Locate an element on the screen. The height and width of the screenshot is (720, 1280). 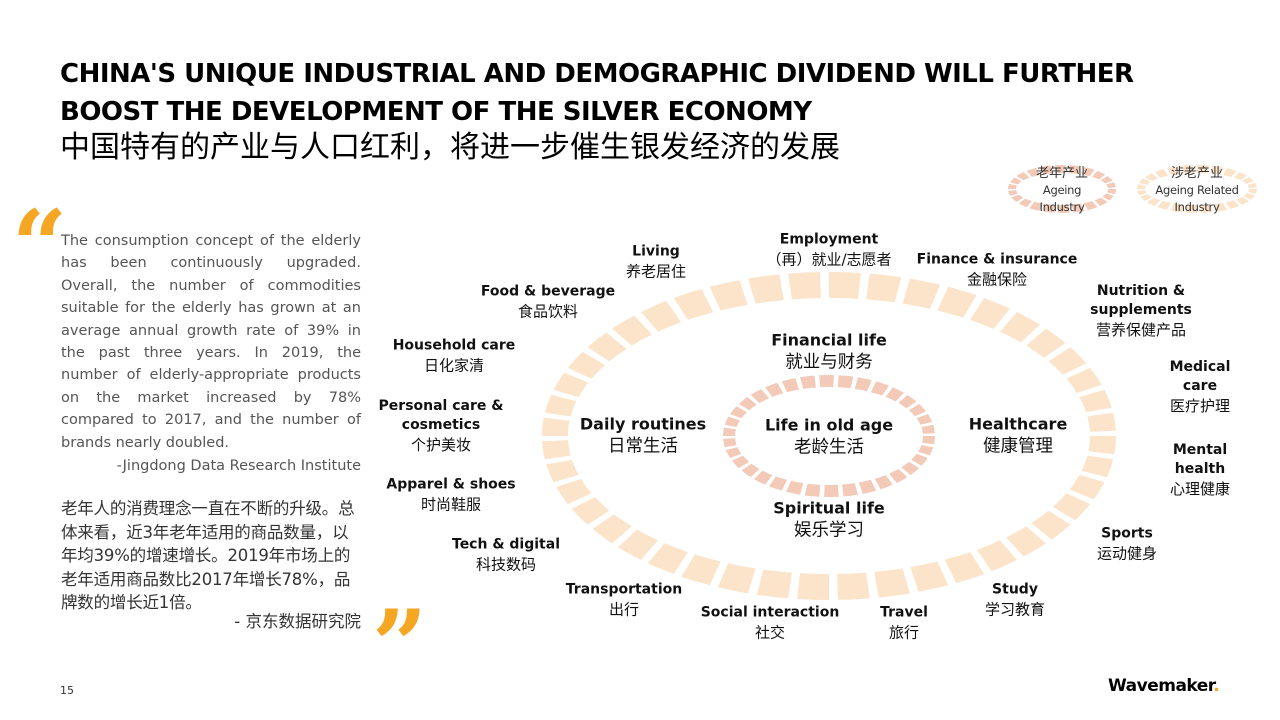
outer-label-cn: 个护美妆 is located at coordinates (440, 445).